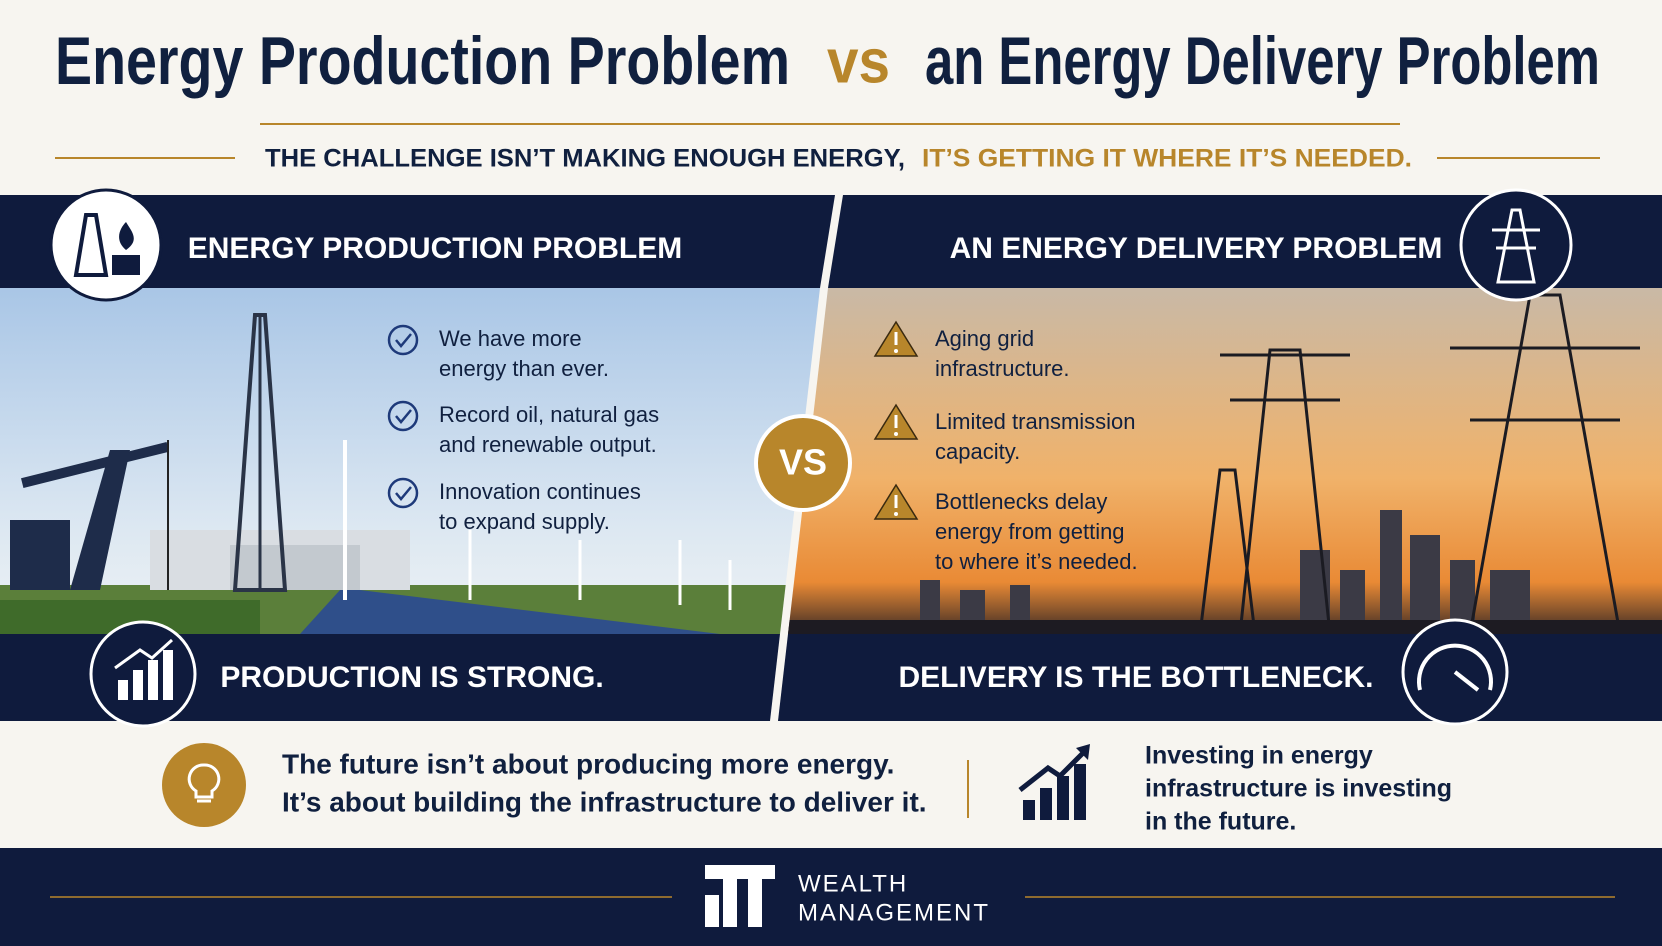 The width and height of the screenshot is (1662, 946). Describe the element at coordinates (1259, 756) in the screenshot. I see `takeaway-side: Investing in energy` at that location.